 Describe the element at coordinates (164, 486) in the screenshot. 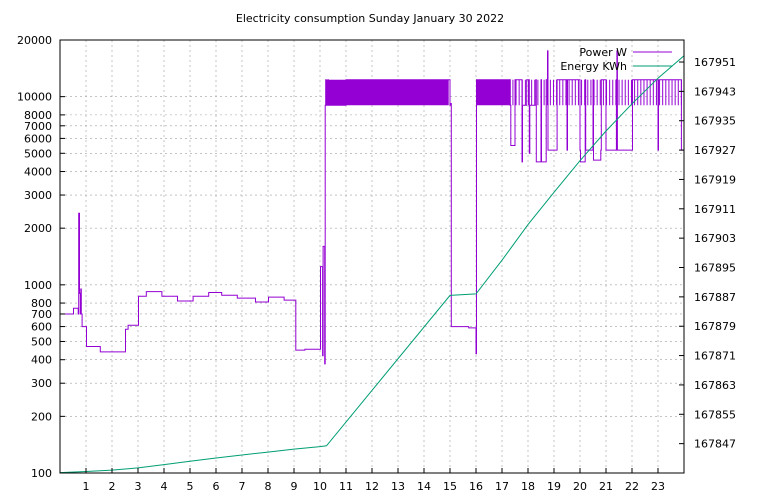

I see `x-tick-label: 4` at that location.